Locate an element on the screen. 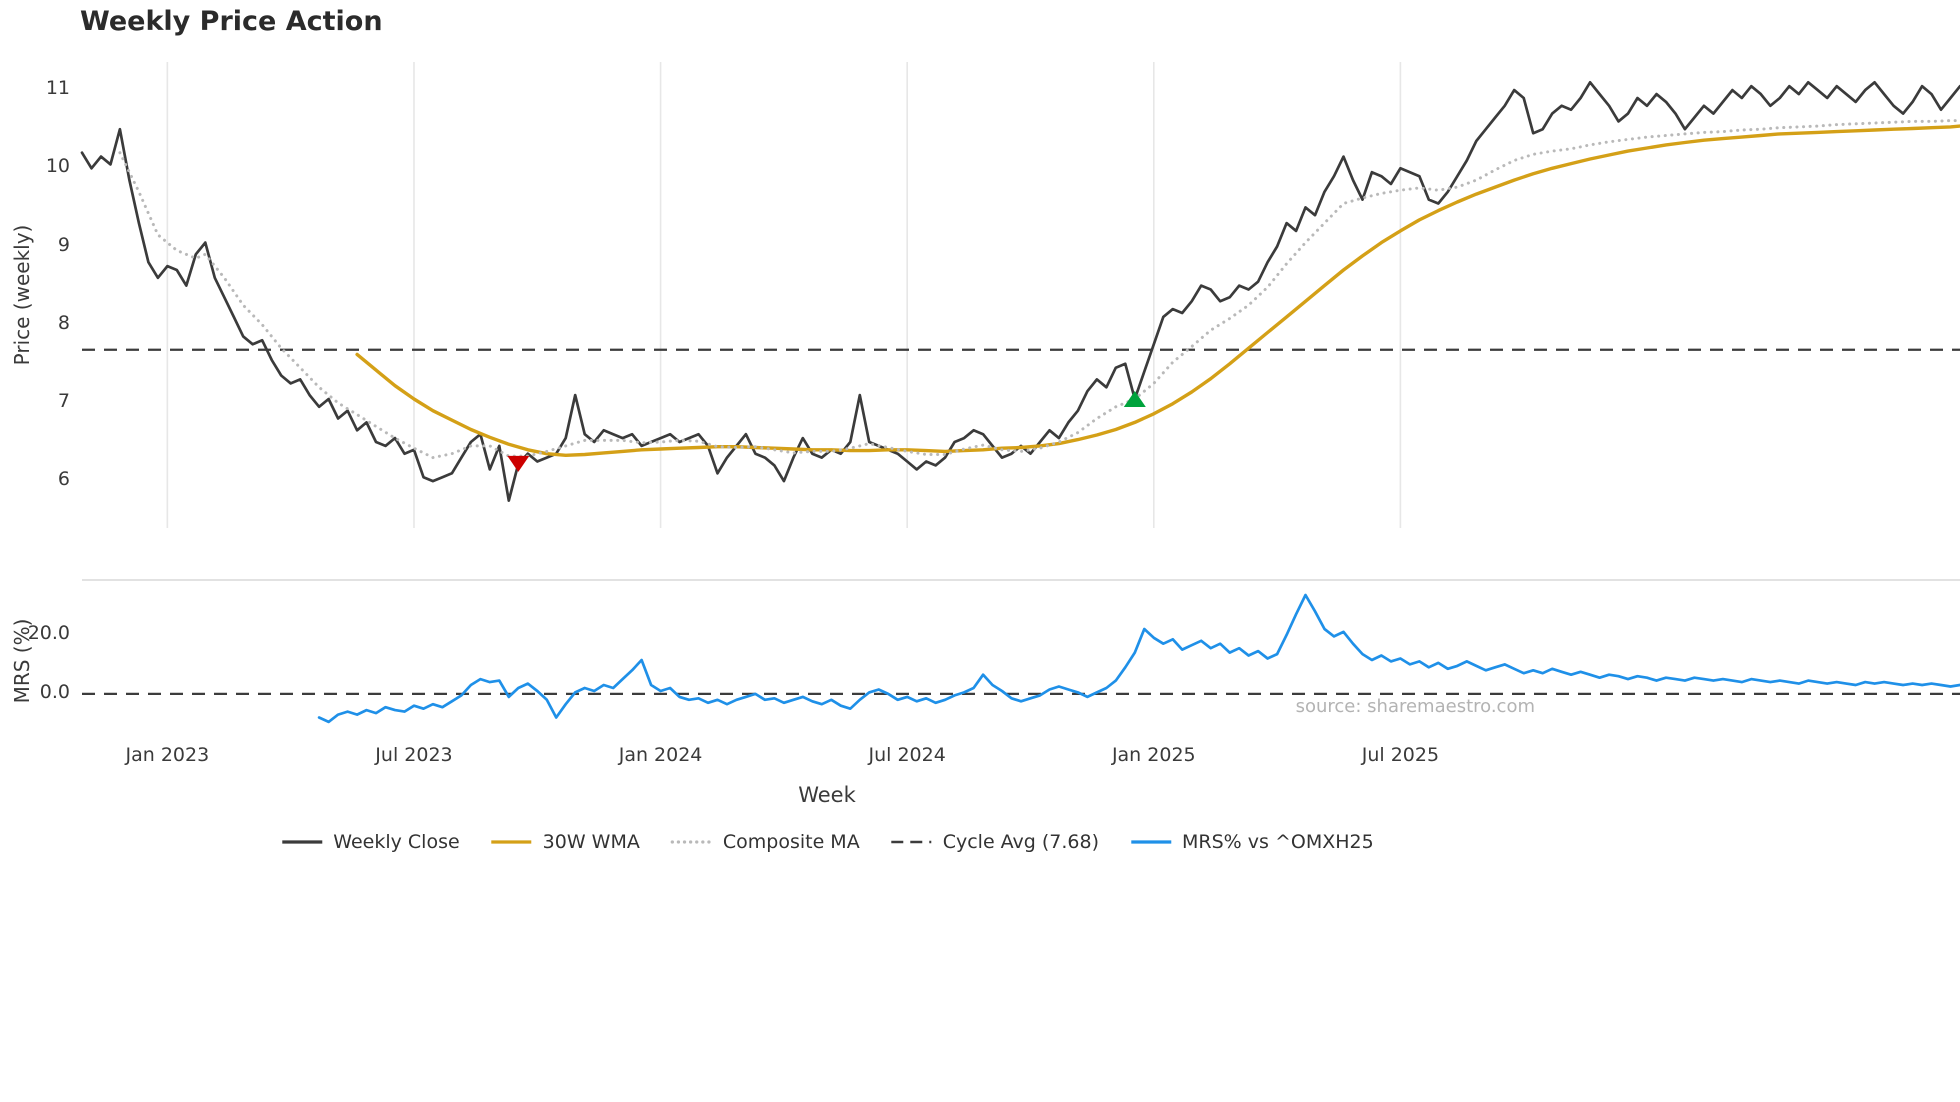  legend-item: Weekly Close is located at coordinates (370, 842).